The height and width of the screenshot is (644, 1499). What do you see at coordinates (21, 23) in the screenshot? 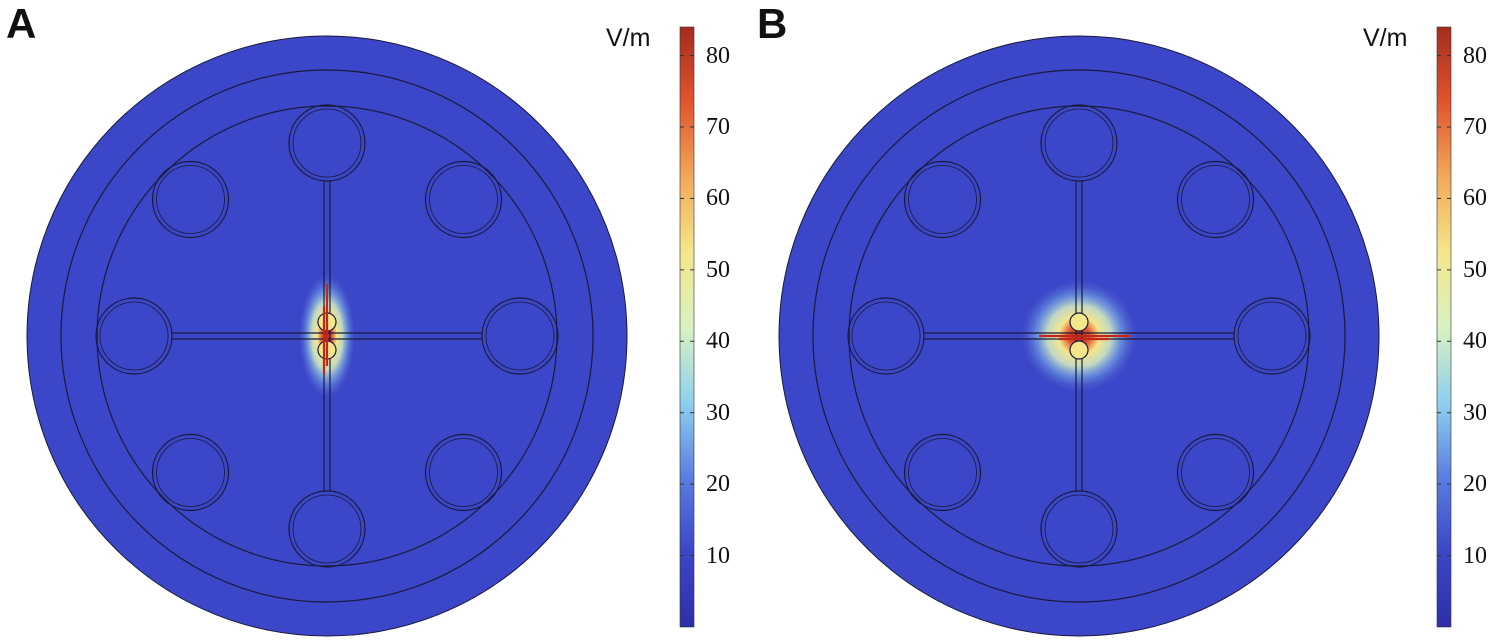
I see `panel-label: A` at bounding box center [21, 23].